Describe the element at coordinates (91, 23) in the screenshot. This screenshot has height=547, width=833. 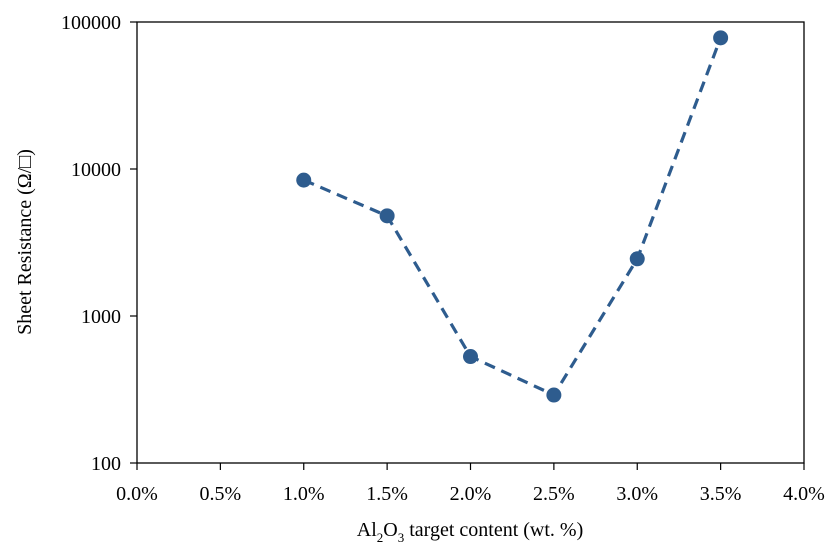
I see `y-tick-label: 100000` at that location.